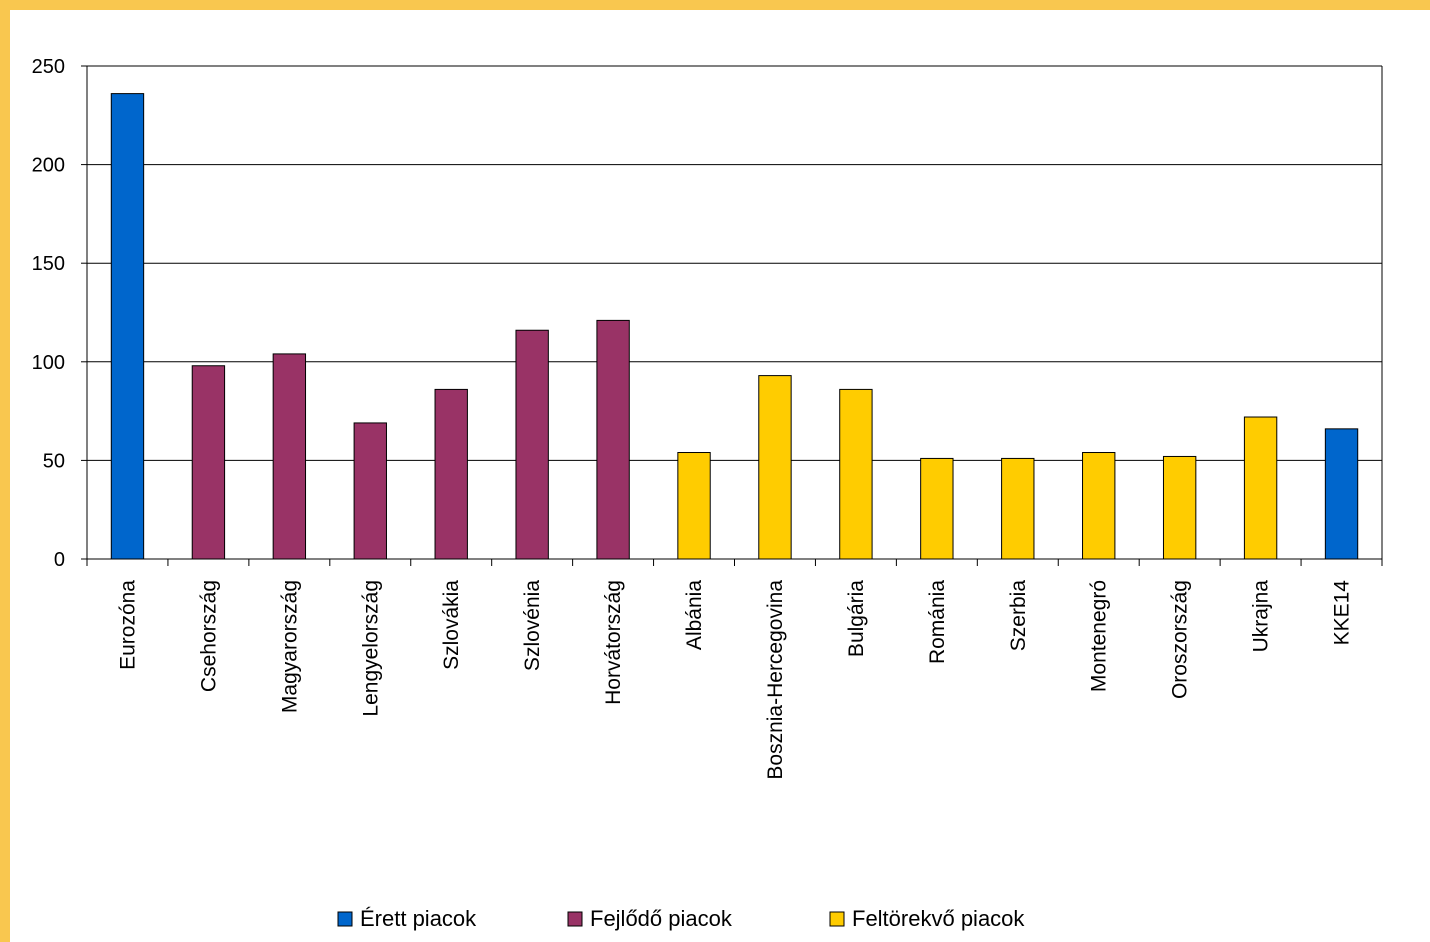 The width and height of the screenshot is (1430, 942). Describe the element at coordinates (127, 625) in the screenshot. I see `x-tick-label: Eurozóna` at that location.